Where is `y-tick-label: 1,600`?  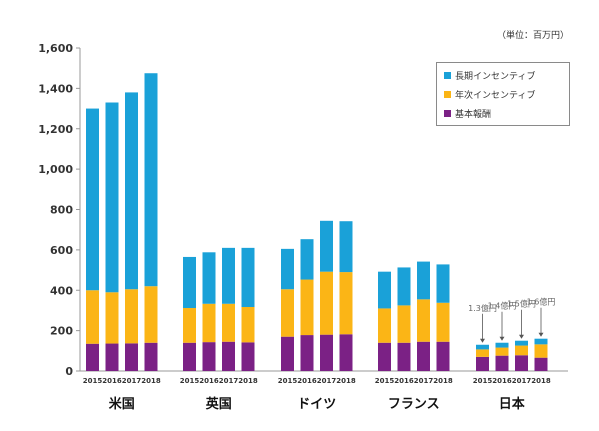 y-tick-label: 1,600 is located at coordinates (55, 48).